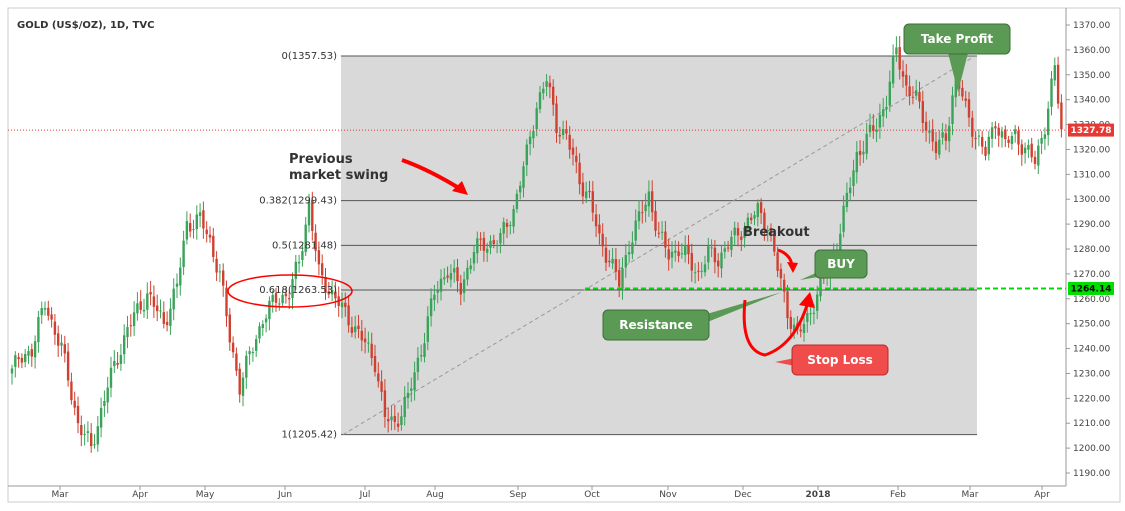 The height and width of the screenshot is (511, 1125). What do you see at coordinates (1091, 449) in the screenshot?
I see `y-tick-label: 1200.00` at bounding box center [1091, 449].